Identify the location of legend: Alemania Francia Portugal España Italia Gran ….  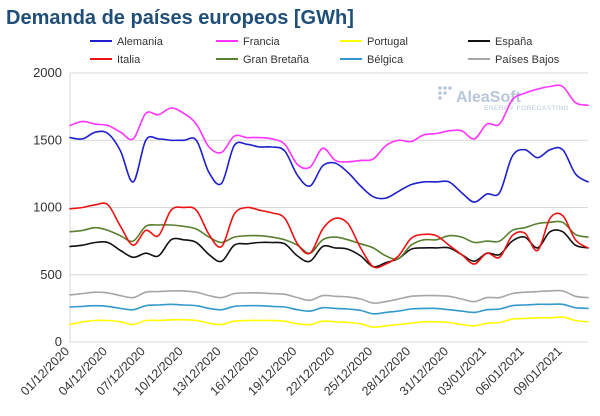
(325, 51).